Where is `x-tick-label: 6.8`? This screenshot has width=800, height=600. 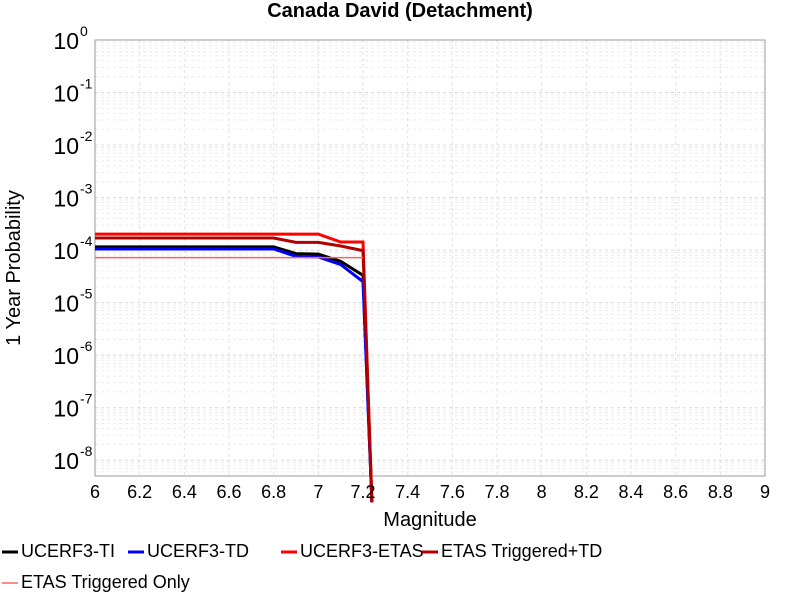 x-tick-label: 6.8 is located at coordinates (273, 492).